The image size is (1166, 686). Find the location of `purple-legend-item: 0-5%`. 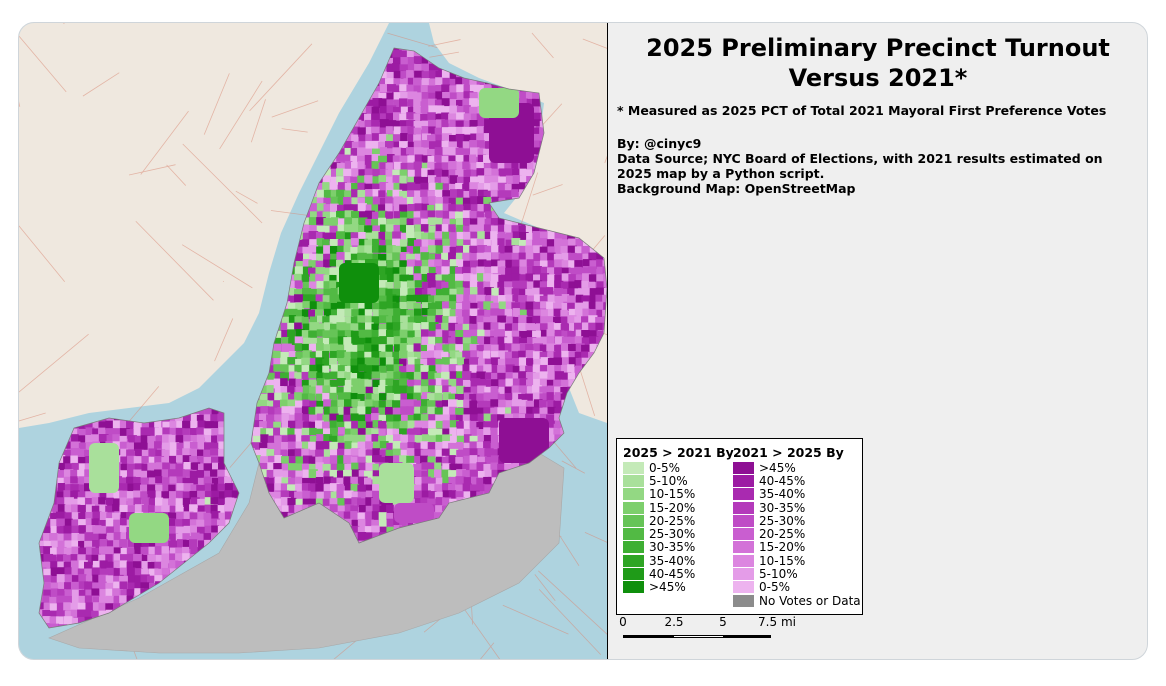

purple-legend-item: 0-5% is located at coordinates (797, 587).